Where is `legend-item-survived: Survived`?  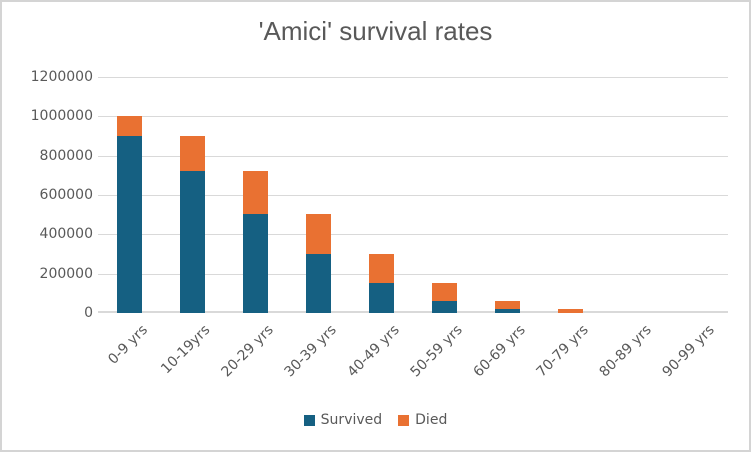 legend-item-survived: Survived is located at coordinates (343, 420).